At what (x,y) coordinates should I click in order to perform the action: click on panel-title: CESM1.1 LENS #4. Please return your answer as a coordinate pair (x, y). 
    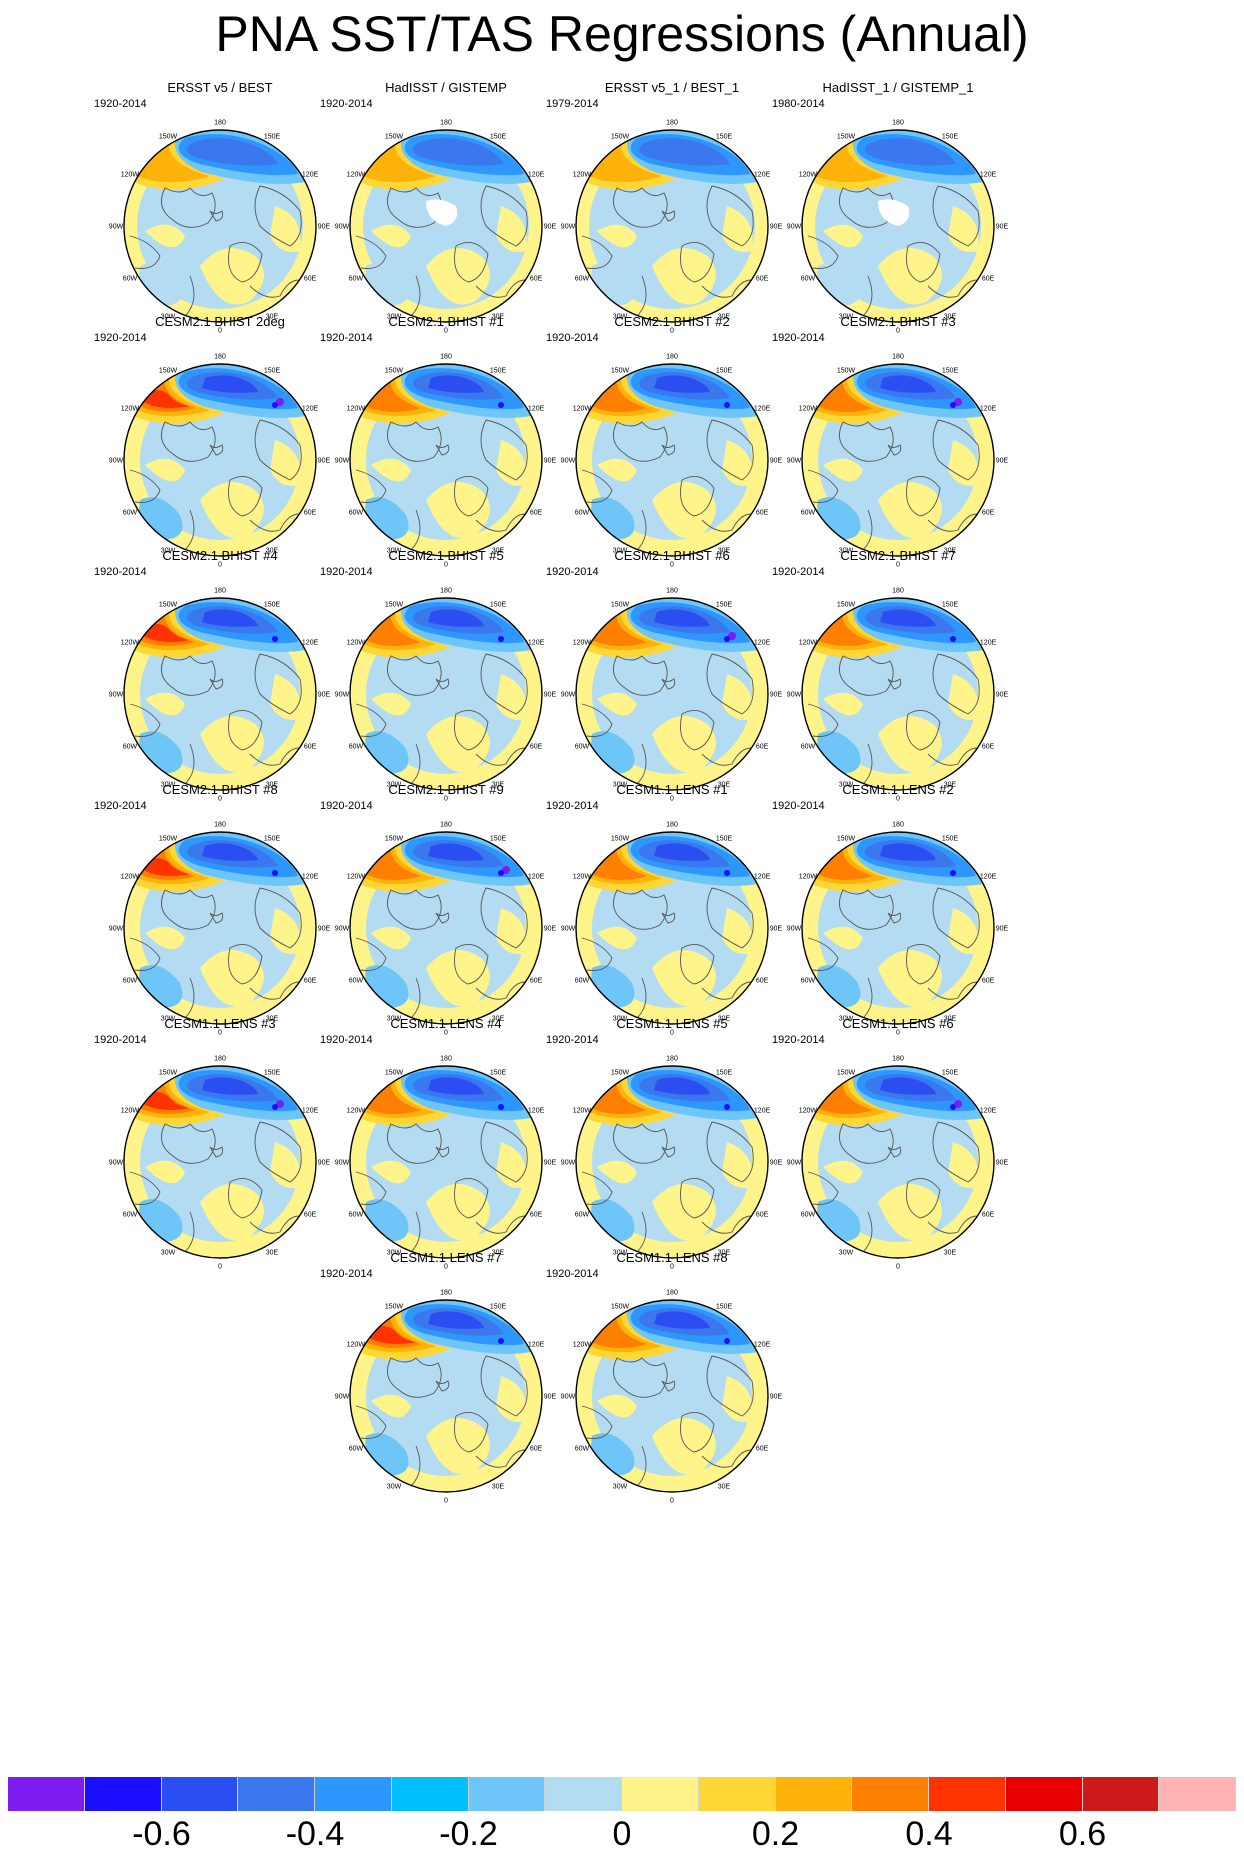
    Looking at the image, I should click on (446, 1023).